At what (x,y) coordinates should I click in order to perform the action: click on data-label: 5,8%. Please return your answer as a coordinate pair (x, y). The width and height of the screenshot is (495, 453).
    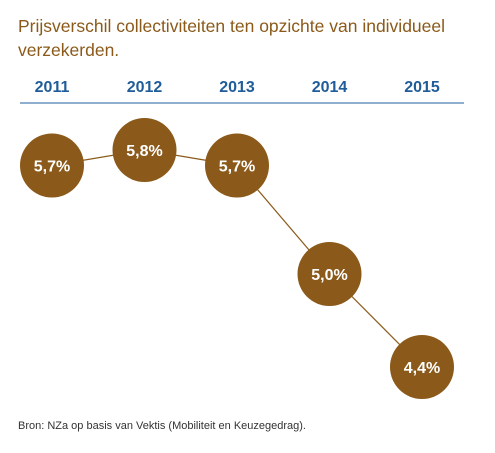
    Looking at the image, I should click on (144, 151).